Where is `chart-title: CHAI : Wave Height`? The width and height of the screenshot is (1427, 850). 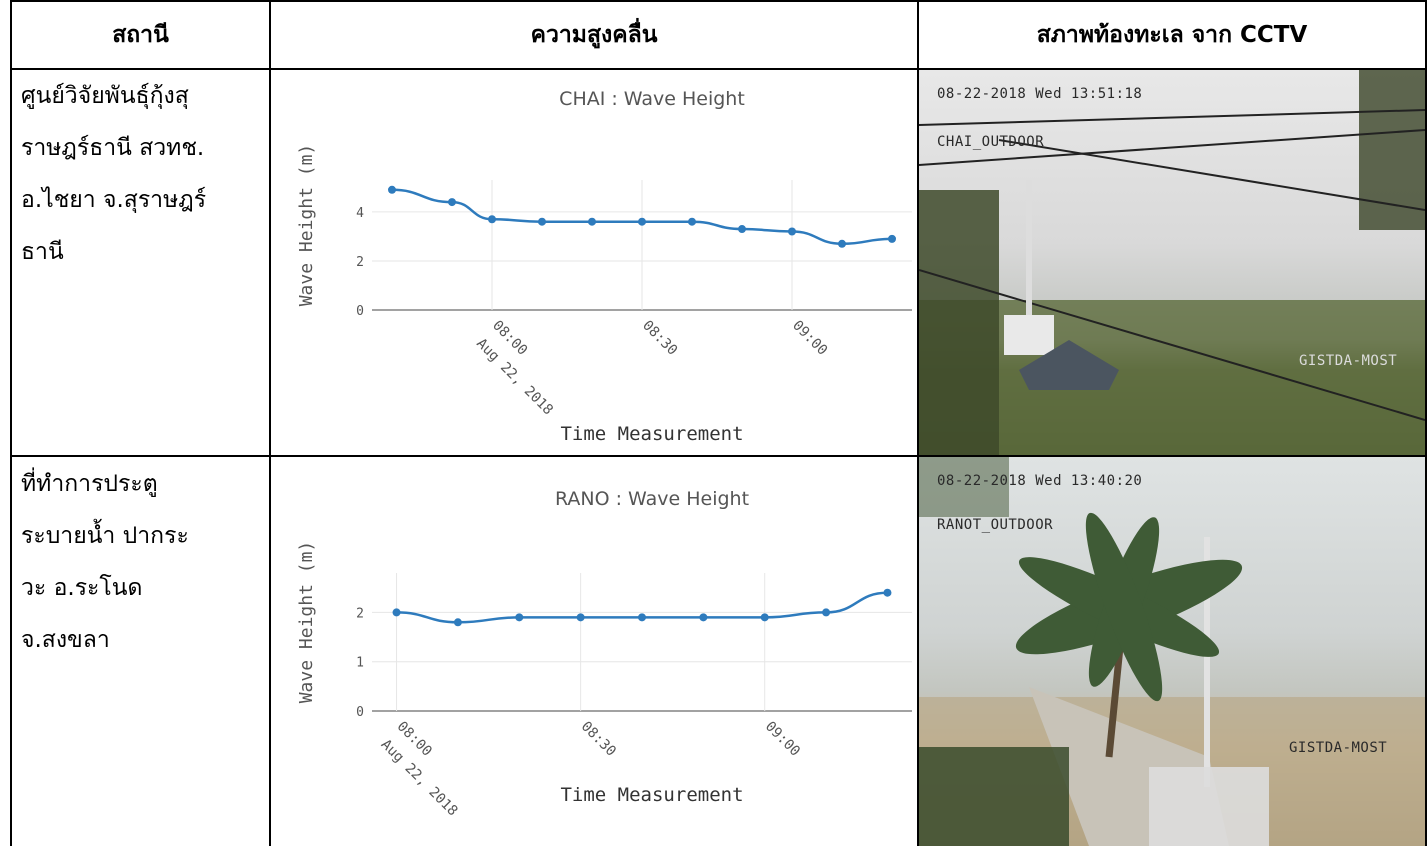 chart-title: CHAI : Wave Height is located at coordinates (652, 99).